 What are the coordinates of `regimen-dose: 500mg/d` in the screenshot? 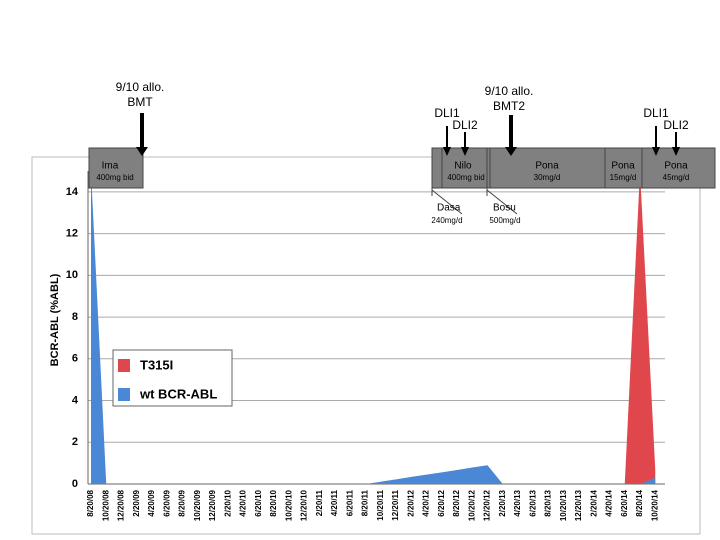 It's located at (504, 220).